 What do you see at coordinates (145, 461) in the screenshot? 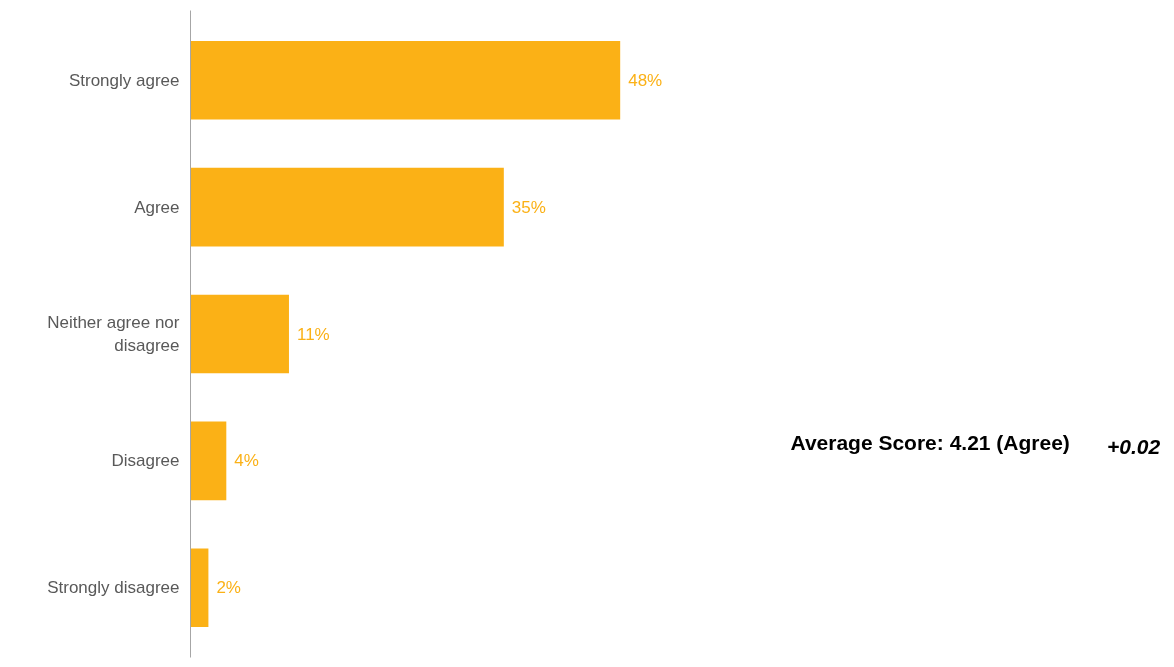
I see `y-tick-label: Disagree` at bounding box center [145, 461].